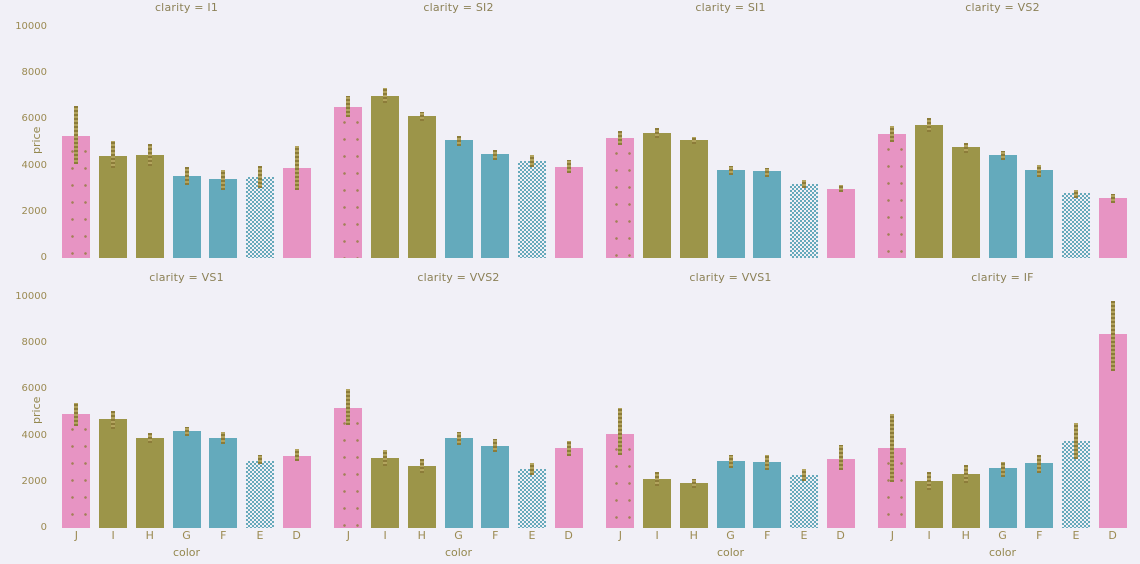 The width and height of the screenshot is (1140, 564). Describe the element at coordinates (34, 73) in the screenshot. I see `y-tick-label: 8000` at that location.